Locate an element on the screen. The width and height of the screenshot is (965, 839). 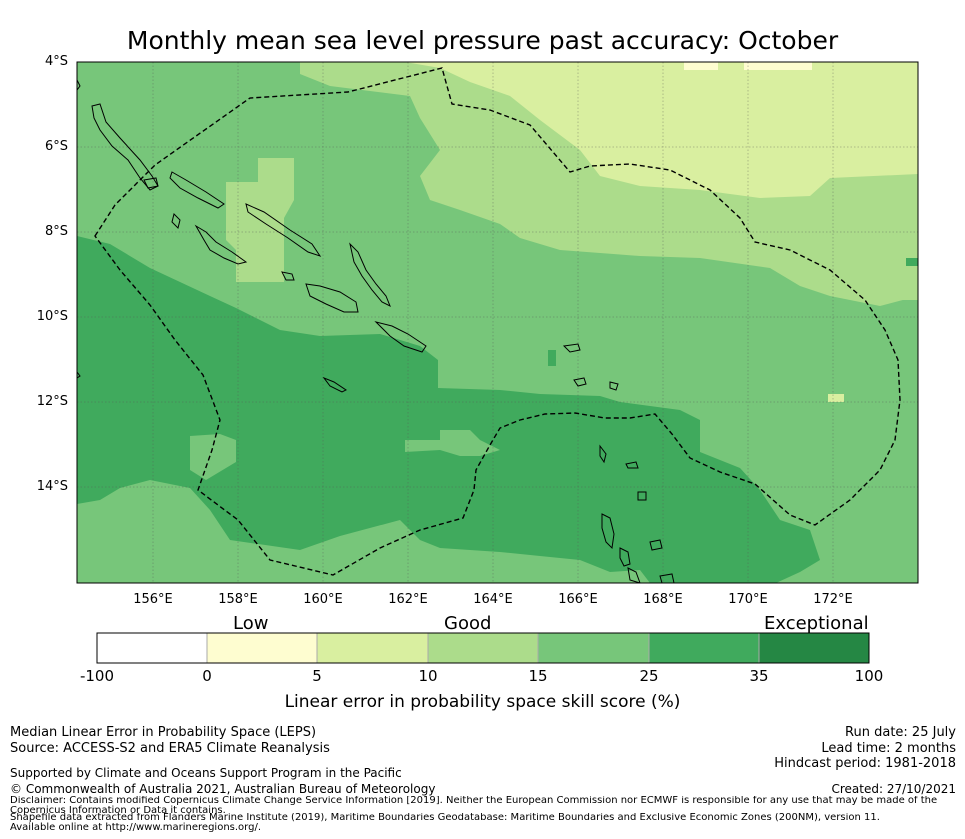
category-label-good: Good is located at coordinates (468, 623).